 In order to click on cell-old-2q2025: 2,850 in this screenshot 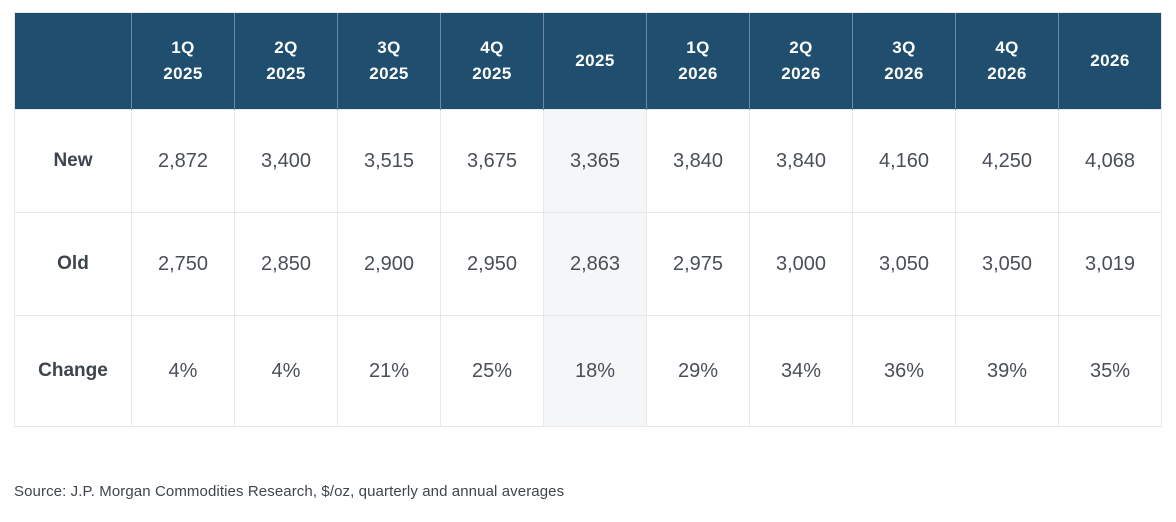, I will do `click(286, 264)`.